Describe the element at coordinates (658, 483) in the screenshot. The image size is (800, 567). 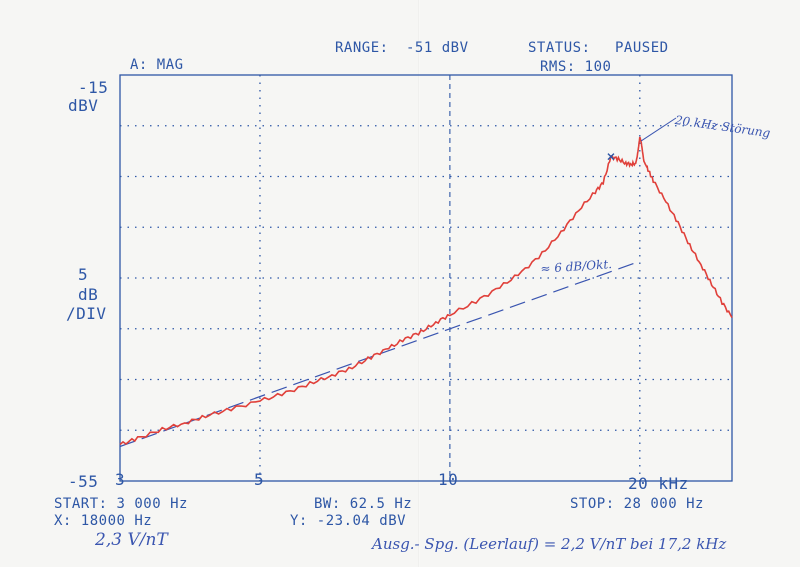
I see `x-tick-20: 20 kHz` at that location.